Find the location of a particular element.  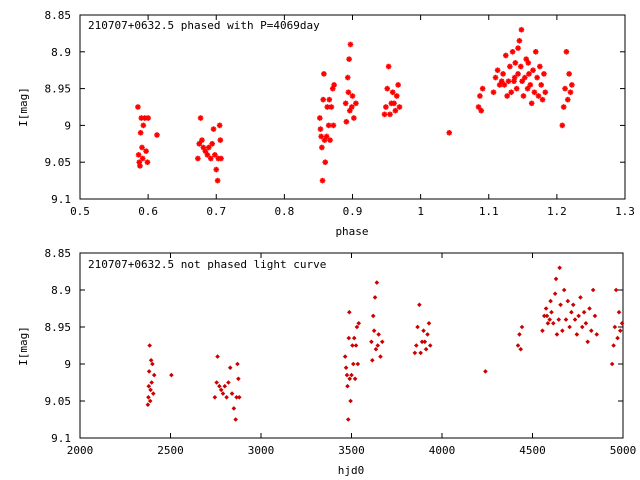

phased-x-tick-label: 0.9 is located at coordinates (353, 211).